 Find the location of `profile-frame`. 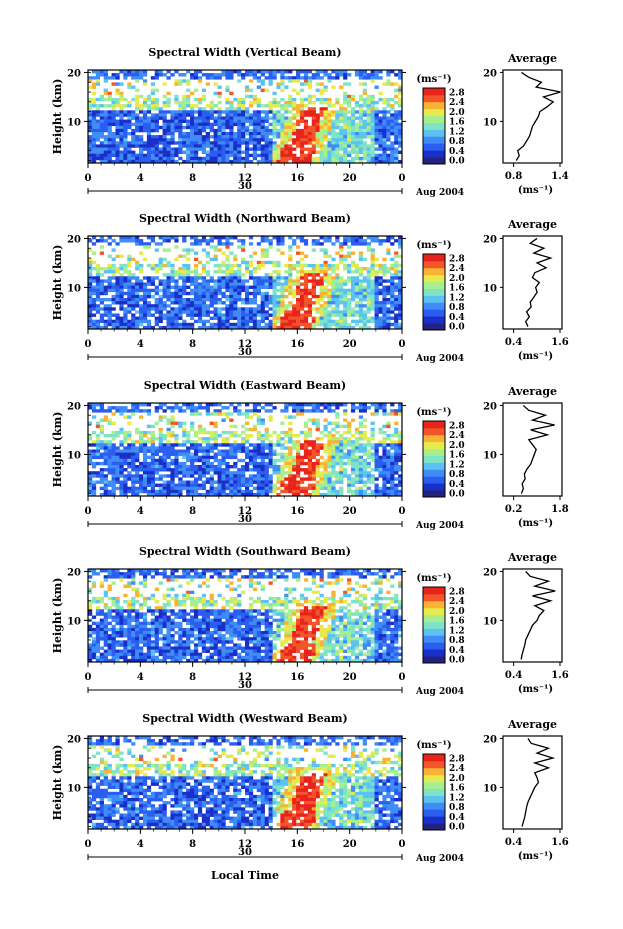

profile-frame is located at coordinates (532, 116).